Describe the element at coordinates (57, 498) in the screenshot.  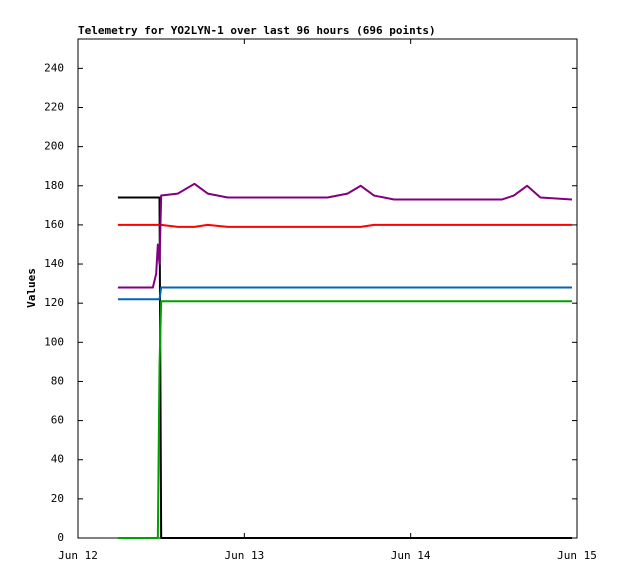
I see `y-tick-label: 20` at that location.